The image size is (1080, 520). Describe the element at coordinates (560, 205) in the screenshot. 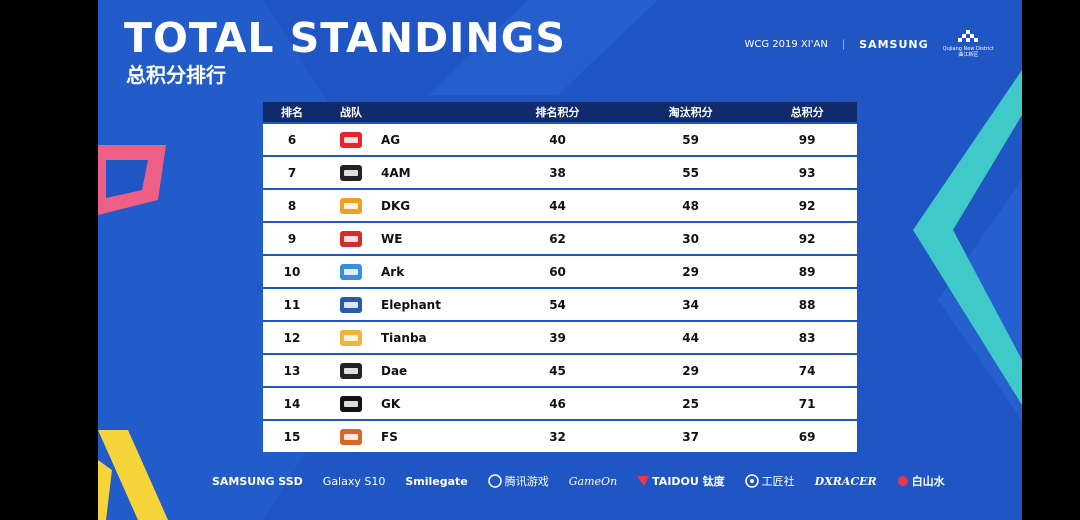

I see `table-row: 8 DKG 44 48 92` at that location.